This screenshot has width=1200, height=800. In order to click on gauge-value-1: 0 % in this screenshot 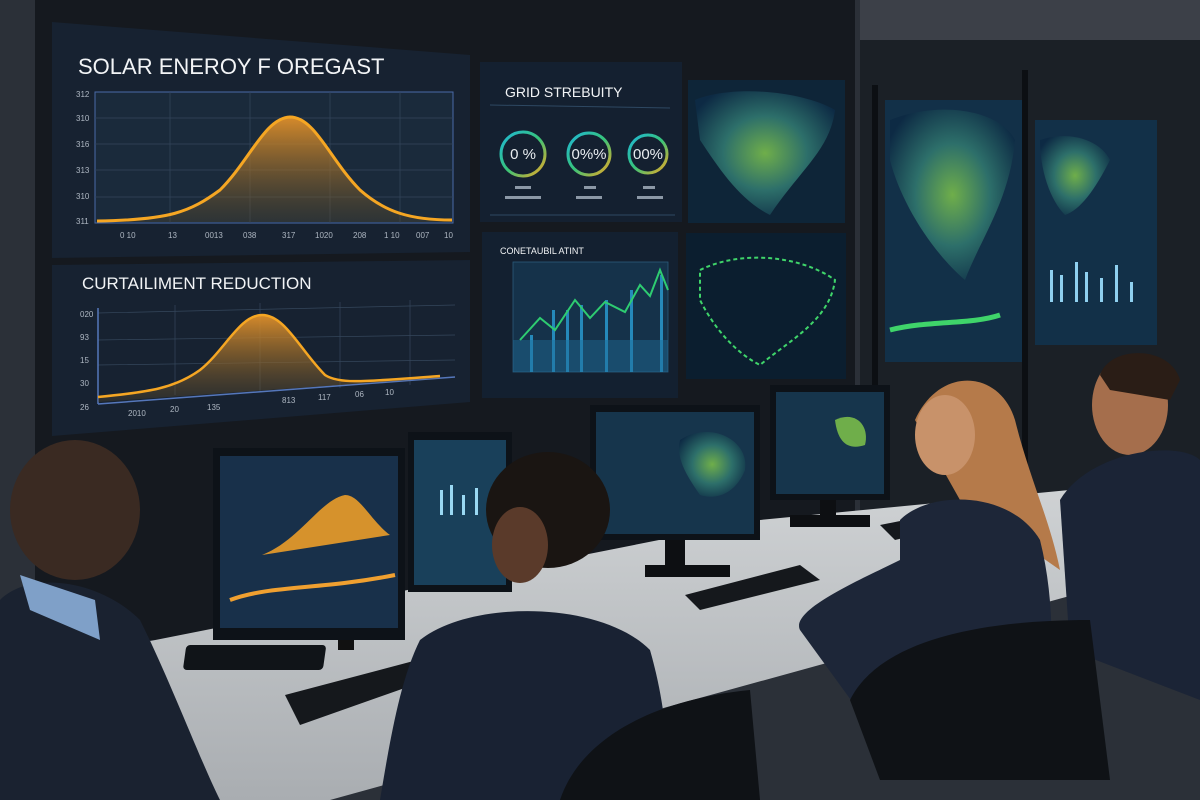, I will do `click(523, 154)`.